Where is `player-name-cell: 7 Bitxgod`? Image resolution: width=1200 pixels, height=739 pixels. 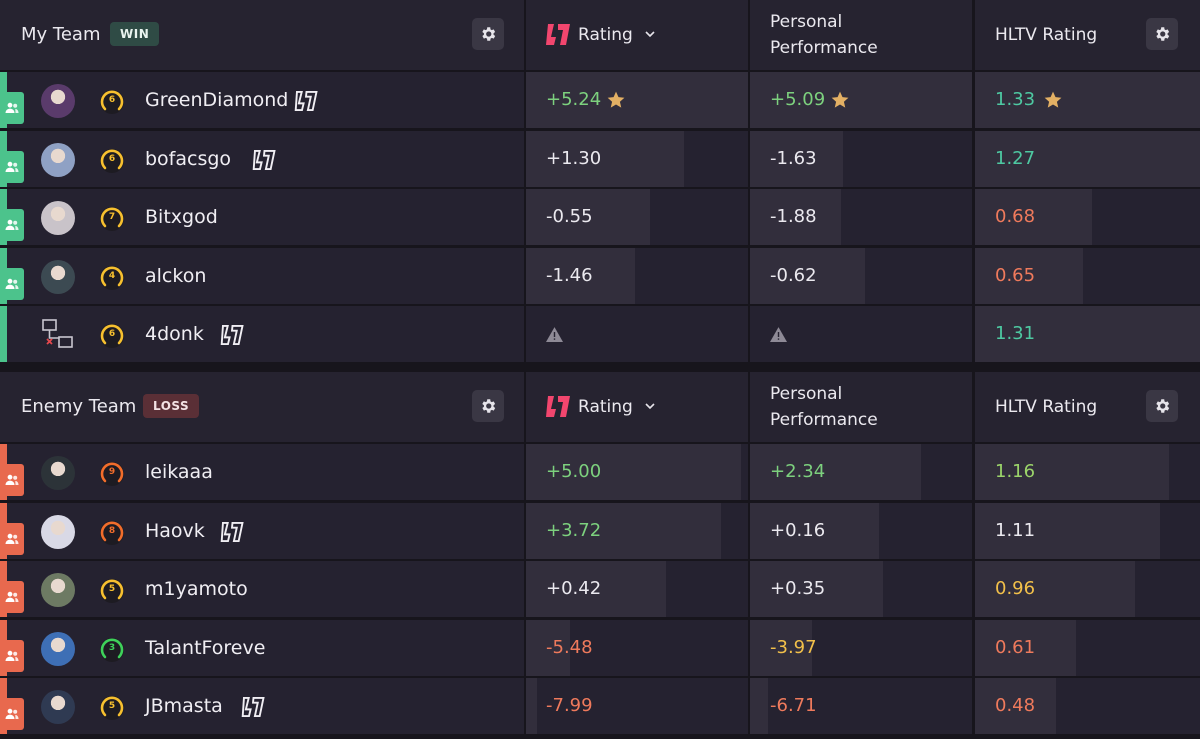 player-name-cell: 7 Bitxgod is located at coordinates (262, 217).